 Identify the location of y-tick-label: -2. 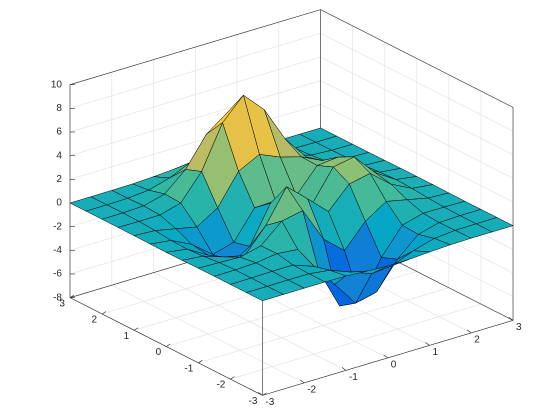
(220, 385).